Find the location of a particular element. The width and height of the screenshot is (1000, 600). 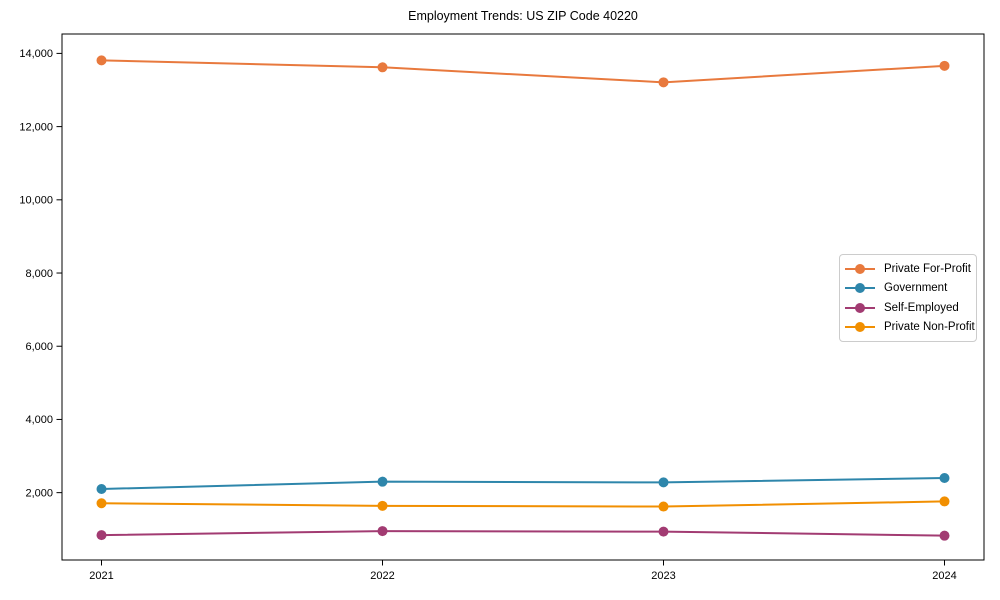

y-tick-label: 8,000 is located at coordinates (39, 274).